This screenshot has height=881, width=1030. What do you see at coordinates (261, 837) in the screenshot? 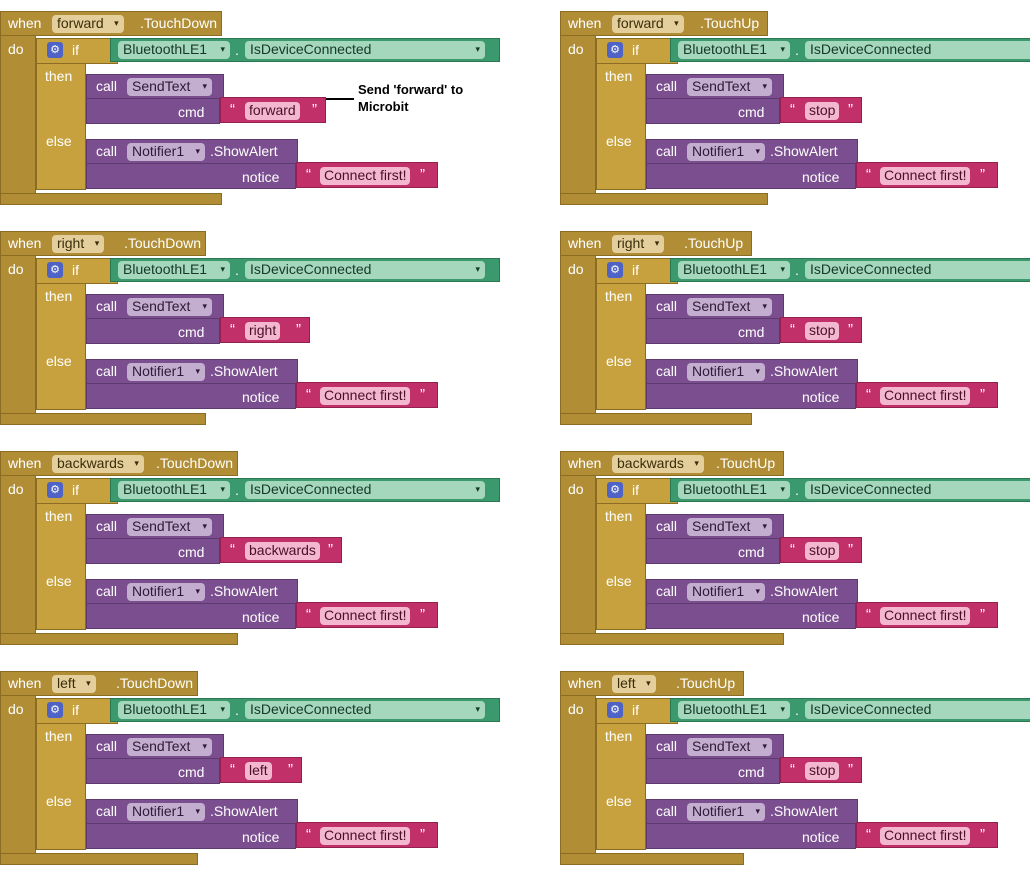
I see `notice-label: notice` at bounding box center [261, 837].